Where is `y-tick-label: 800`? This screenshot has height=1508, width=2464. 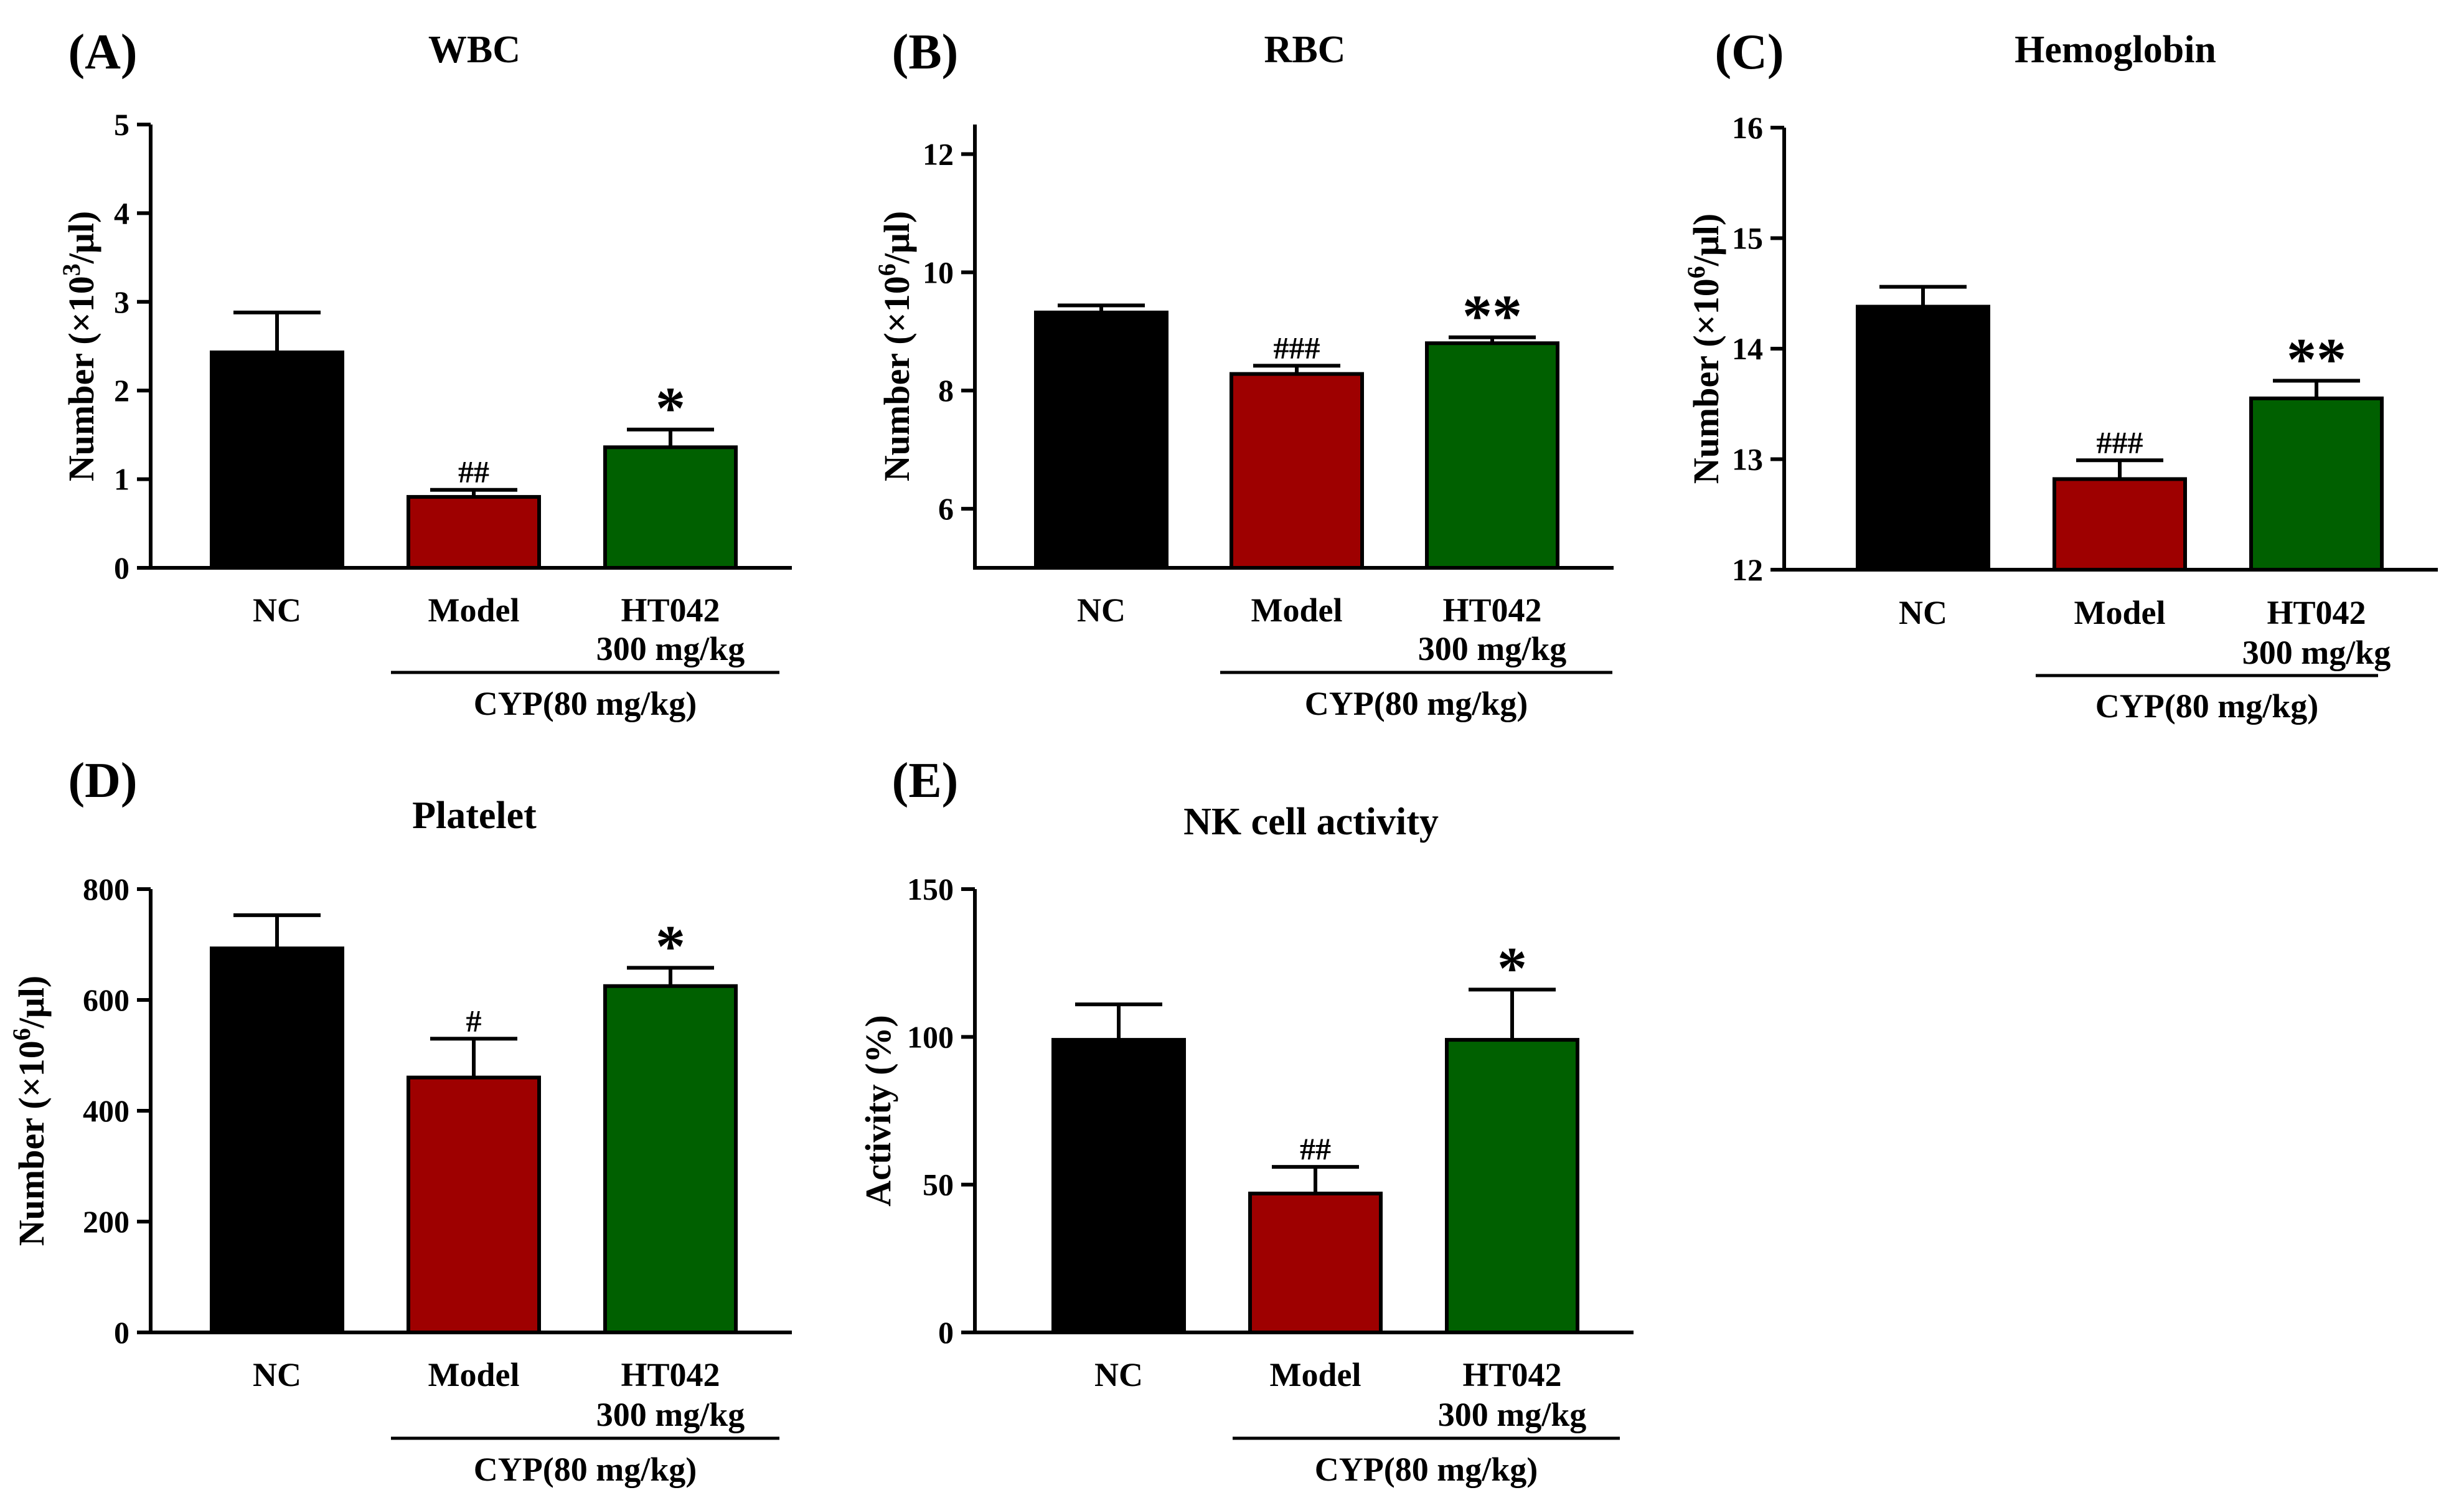
y-tick-label: 800 is located at coordinates (106, 889).